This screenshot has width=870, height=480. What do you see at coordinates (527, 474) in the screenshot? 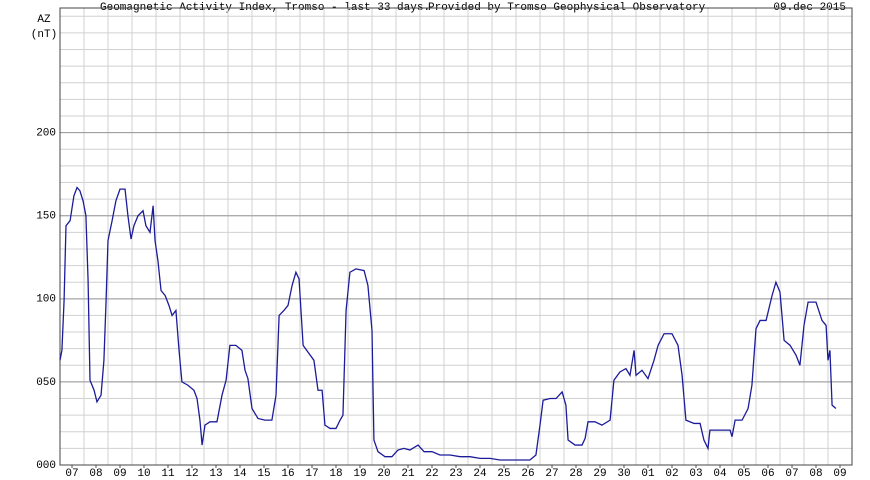
I see `x-tick-label: 26` at bounding box center [527, 474].